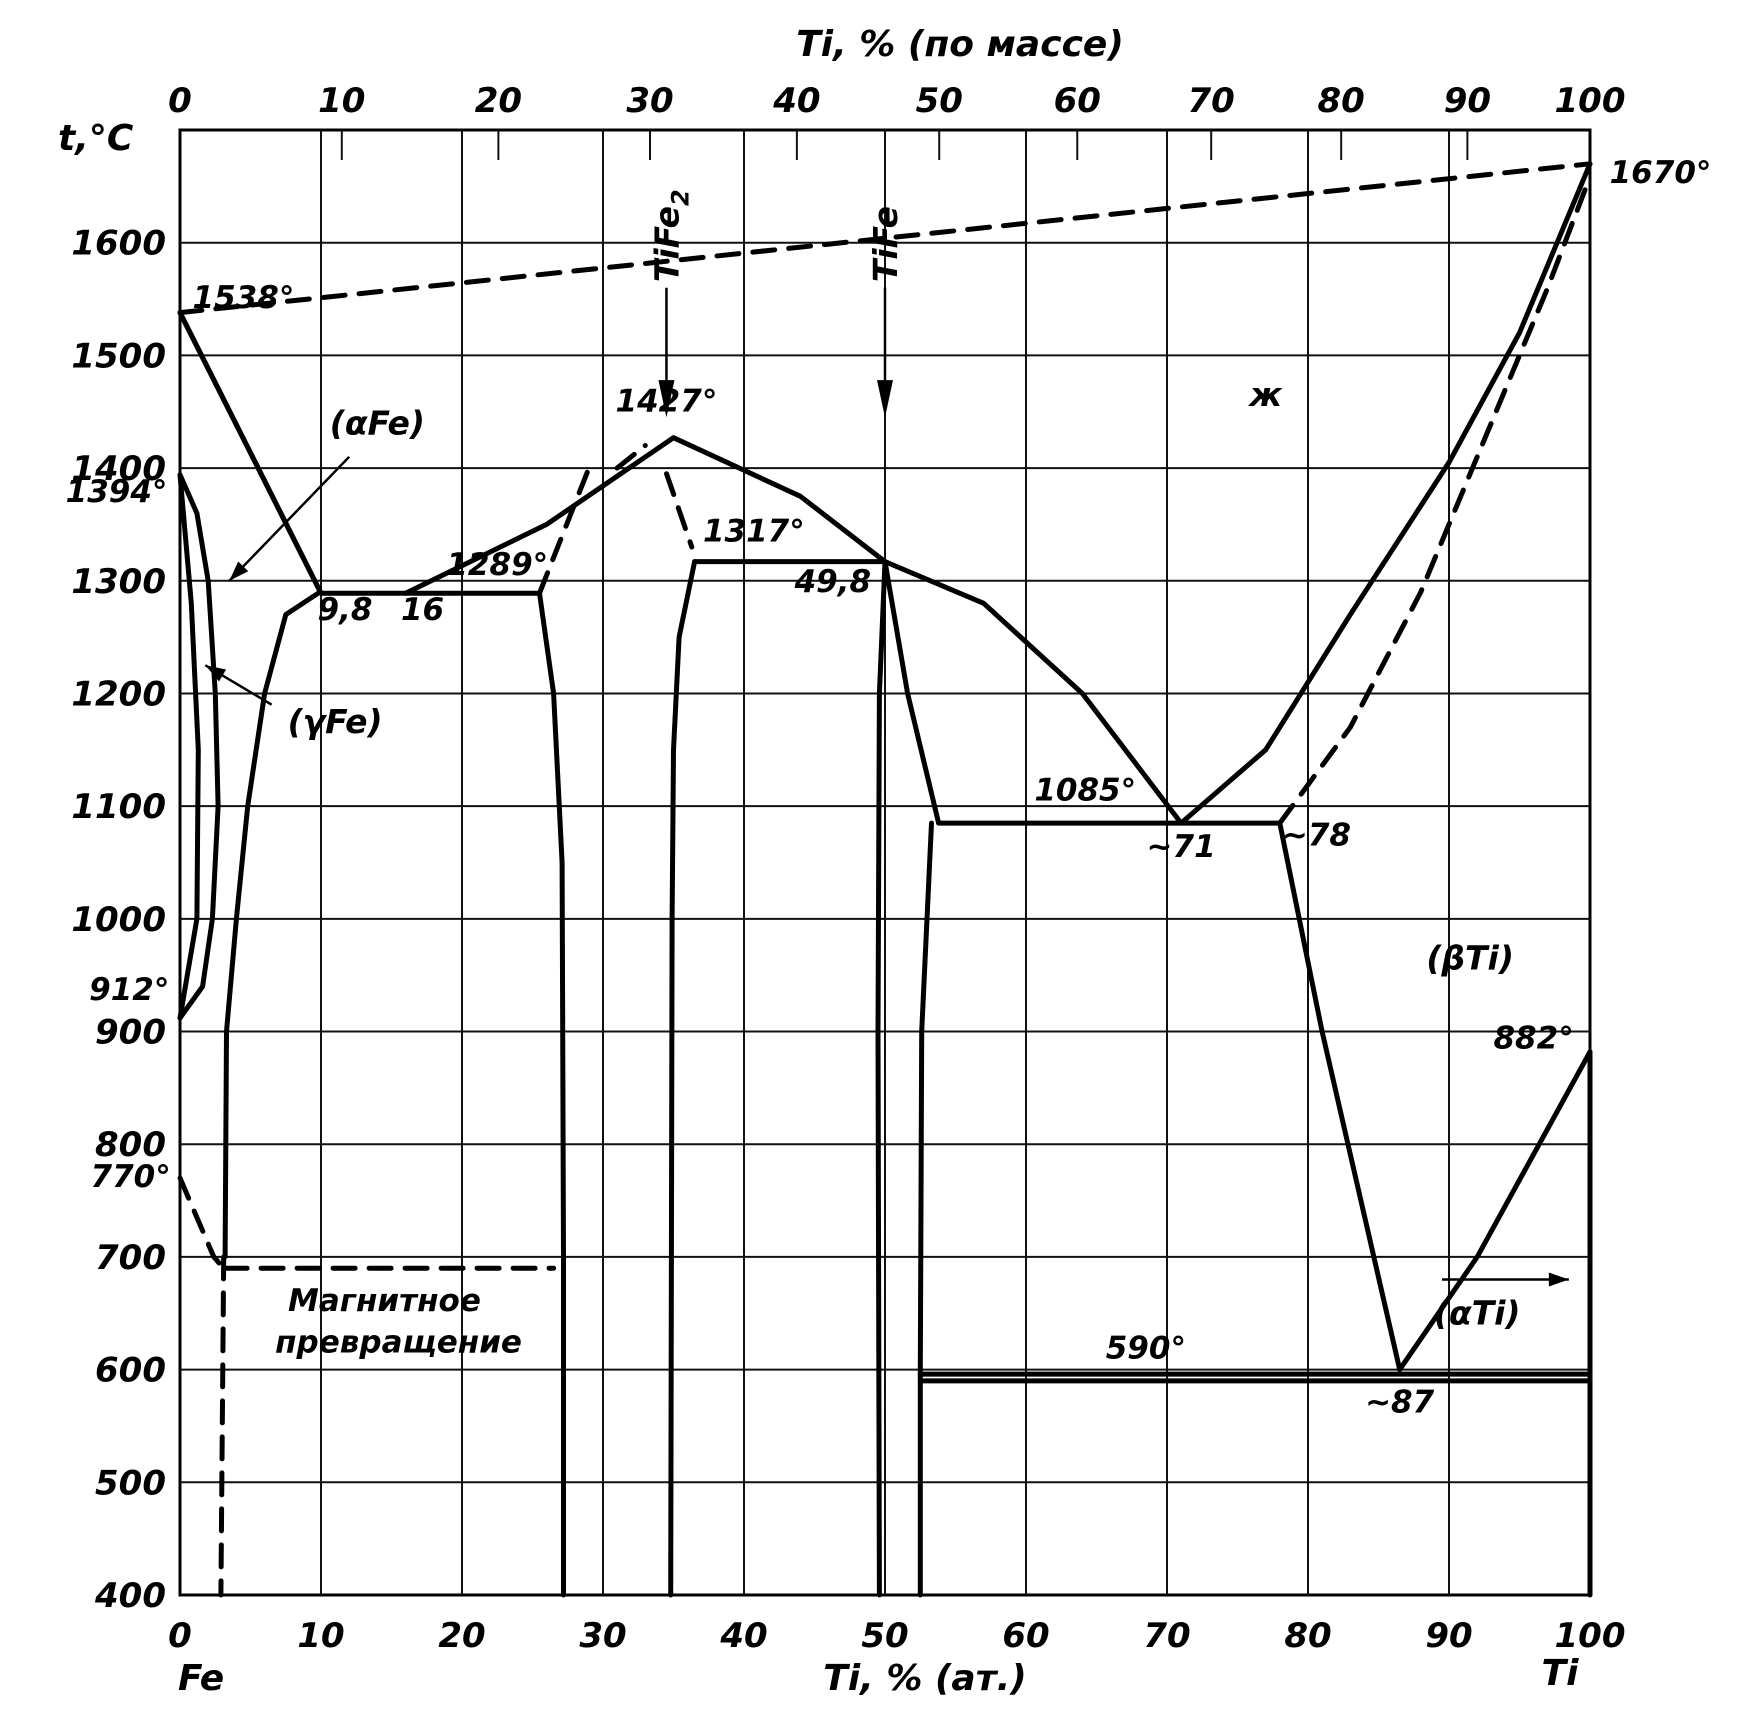 Image resolution: width=1763 pixels, height=1733 pixels. I want to click on annotation-11: 49,8, so click(833, 582).